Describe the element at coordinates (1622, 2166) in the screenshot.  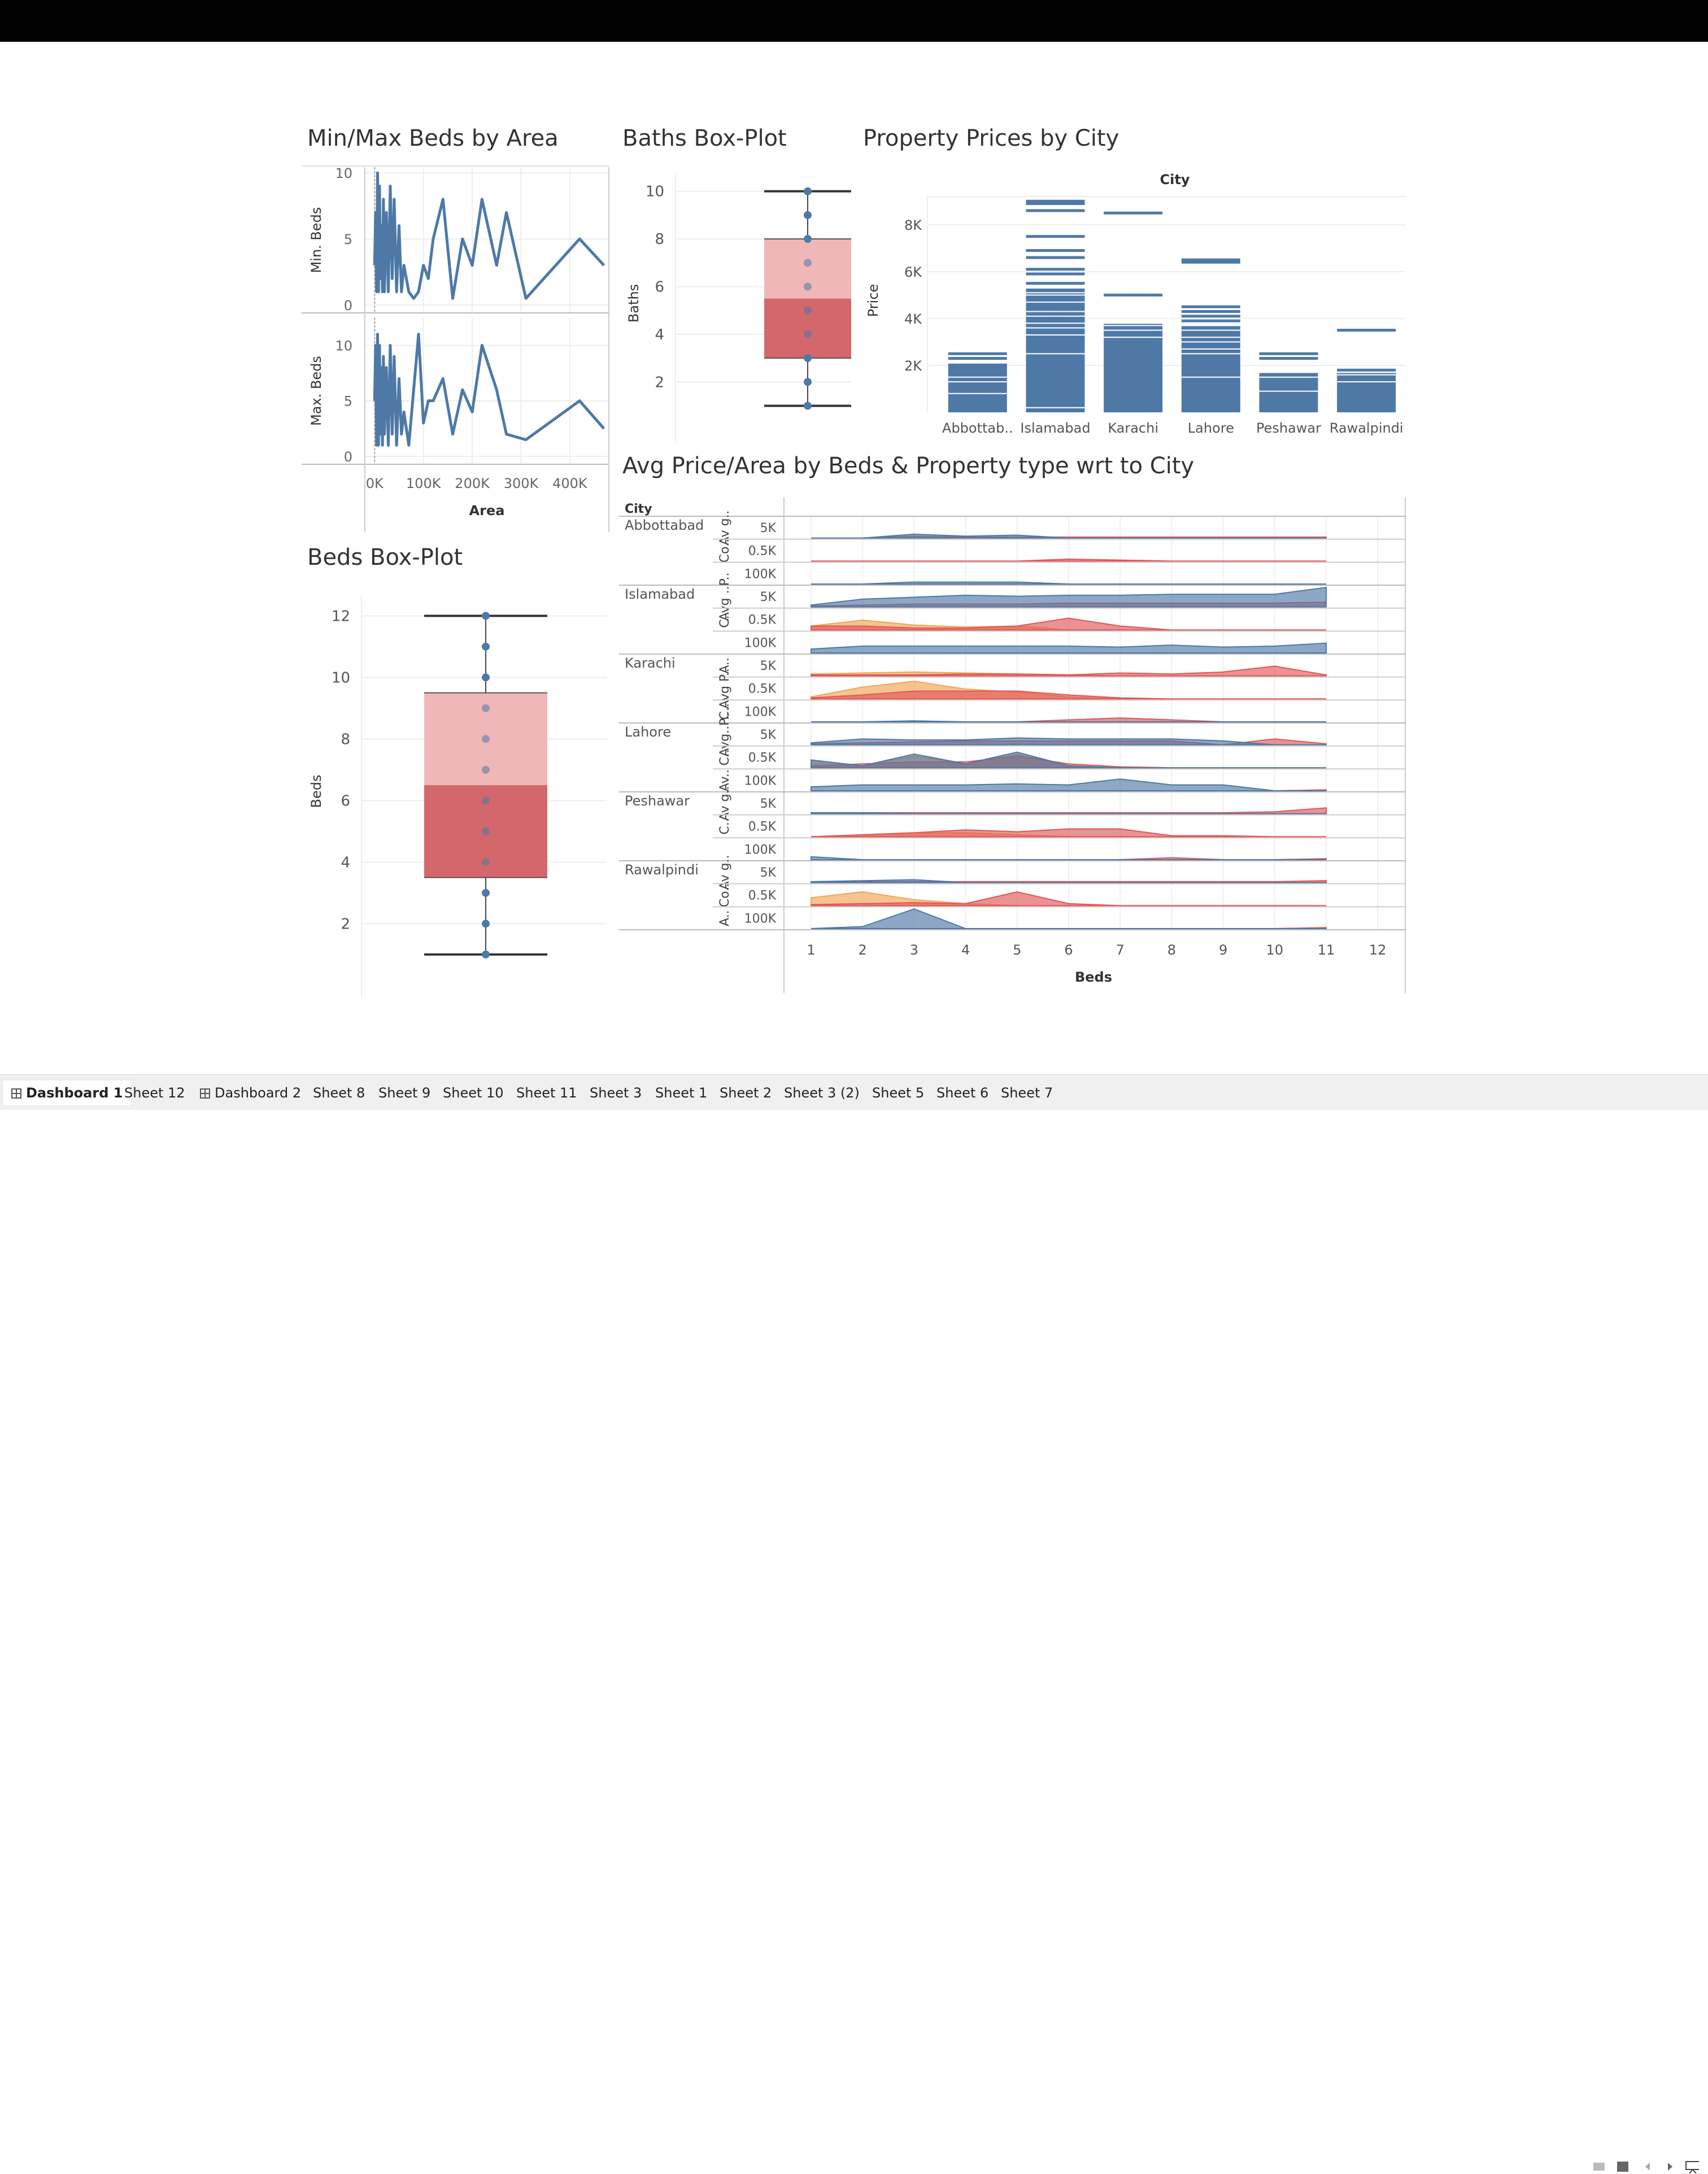
I see `fullscreen-icon` at that location.